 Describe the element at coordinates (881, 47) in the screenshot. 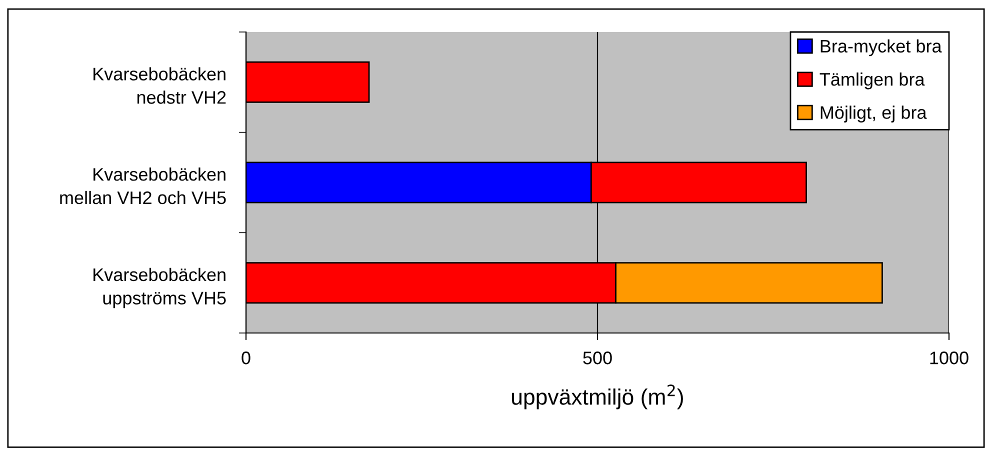

I see `legend-label: Bra-mycket bra` at that location.